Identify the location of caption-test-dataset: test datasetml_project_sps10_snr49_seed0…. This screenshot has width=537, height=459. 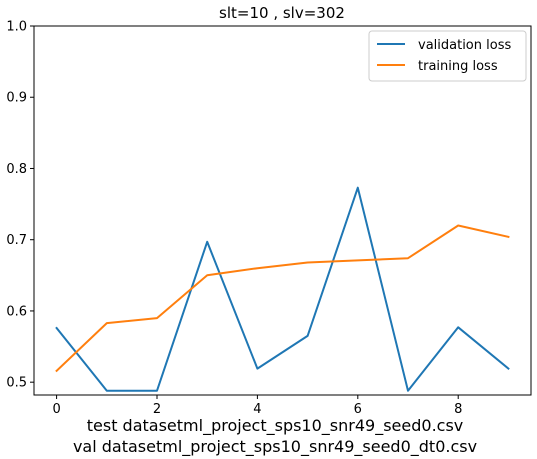
(275, 426).